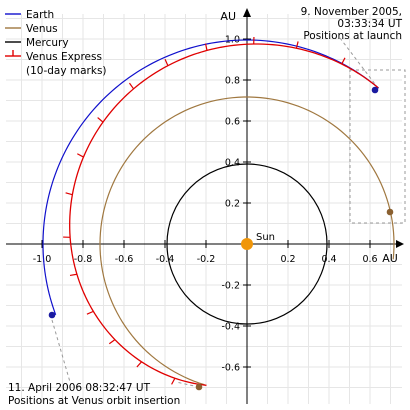 The image size is (410, 410). Describe the element at coordinates (352, 36) in the screenshot. I see `launch-caption: Positions at launch` at that location.